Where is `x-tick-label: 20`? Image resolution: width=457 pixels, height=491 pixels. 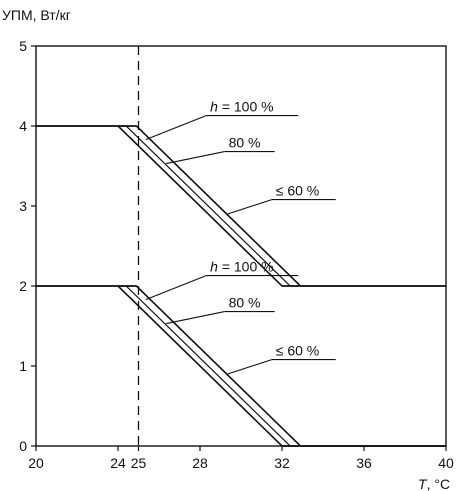
x-tick-label: 20 is located at coordinates (36, 463).